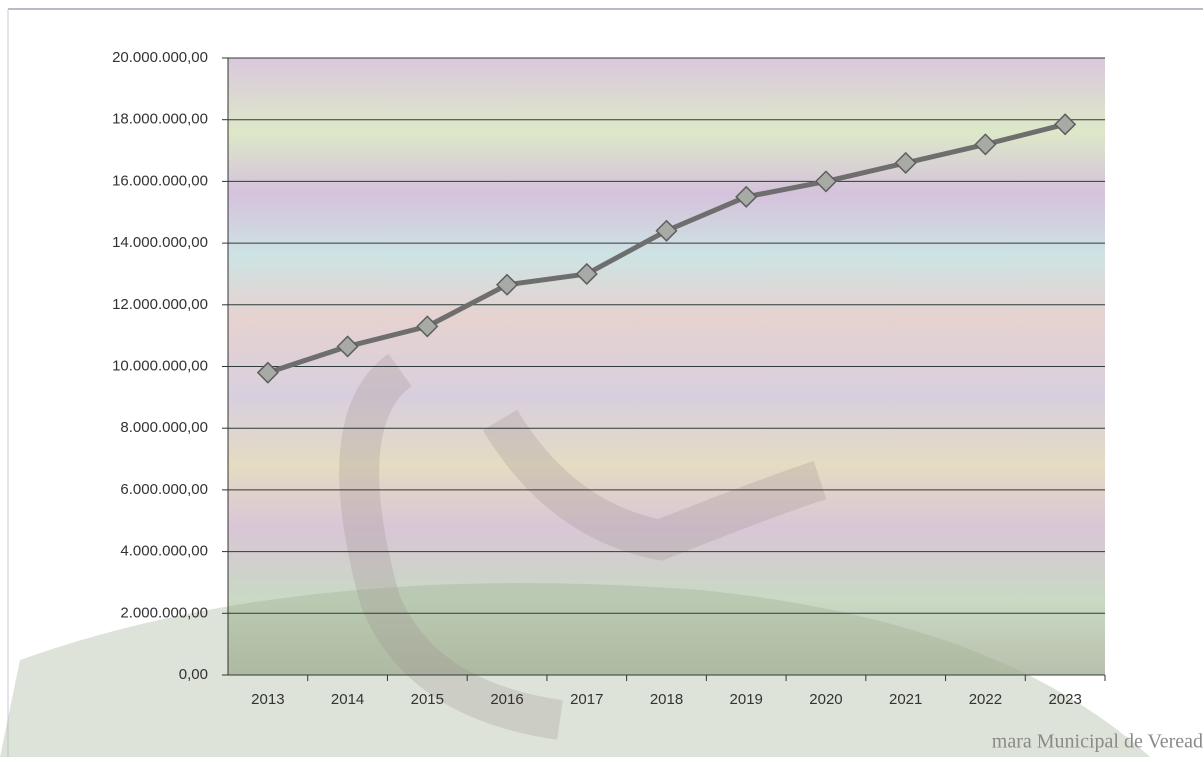  I want to click on y-tick-label: 2.000.000,00, so click(164, 612).